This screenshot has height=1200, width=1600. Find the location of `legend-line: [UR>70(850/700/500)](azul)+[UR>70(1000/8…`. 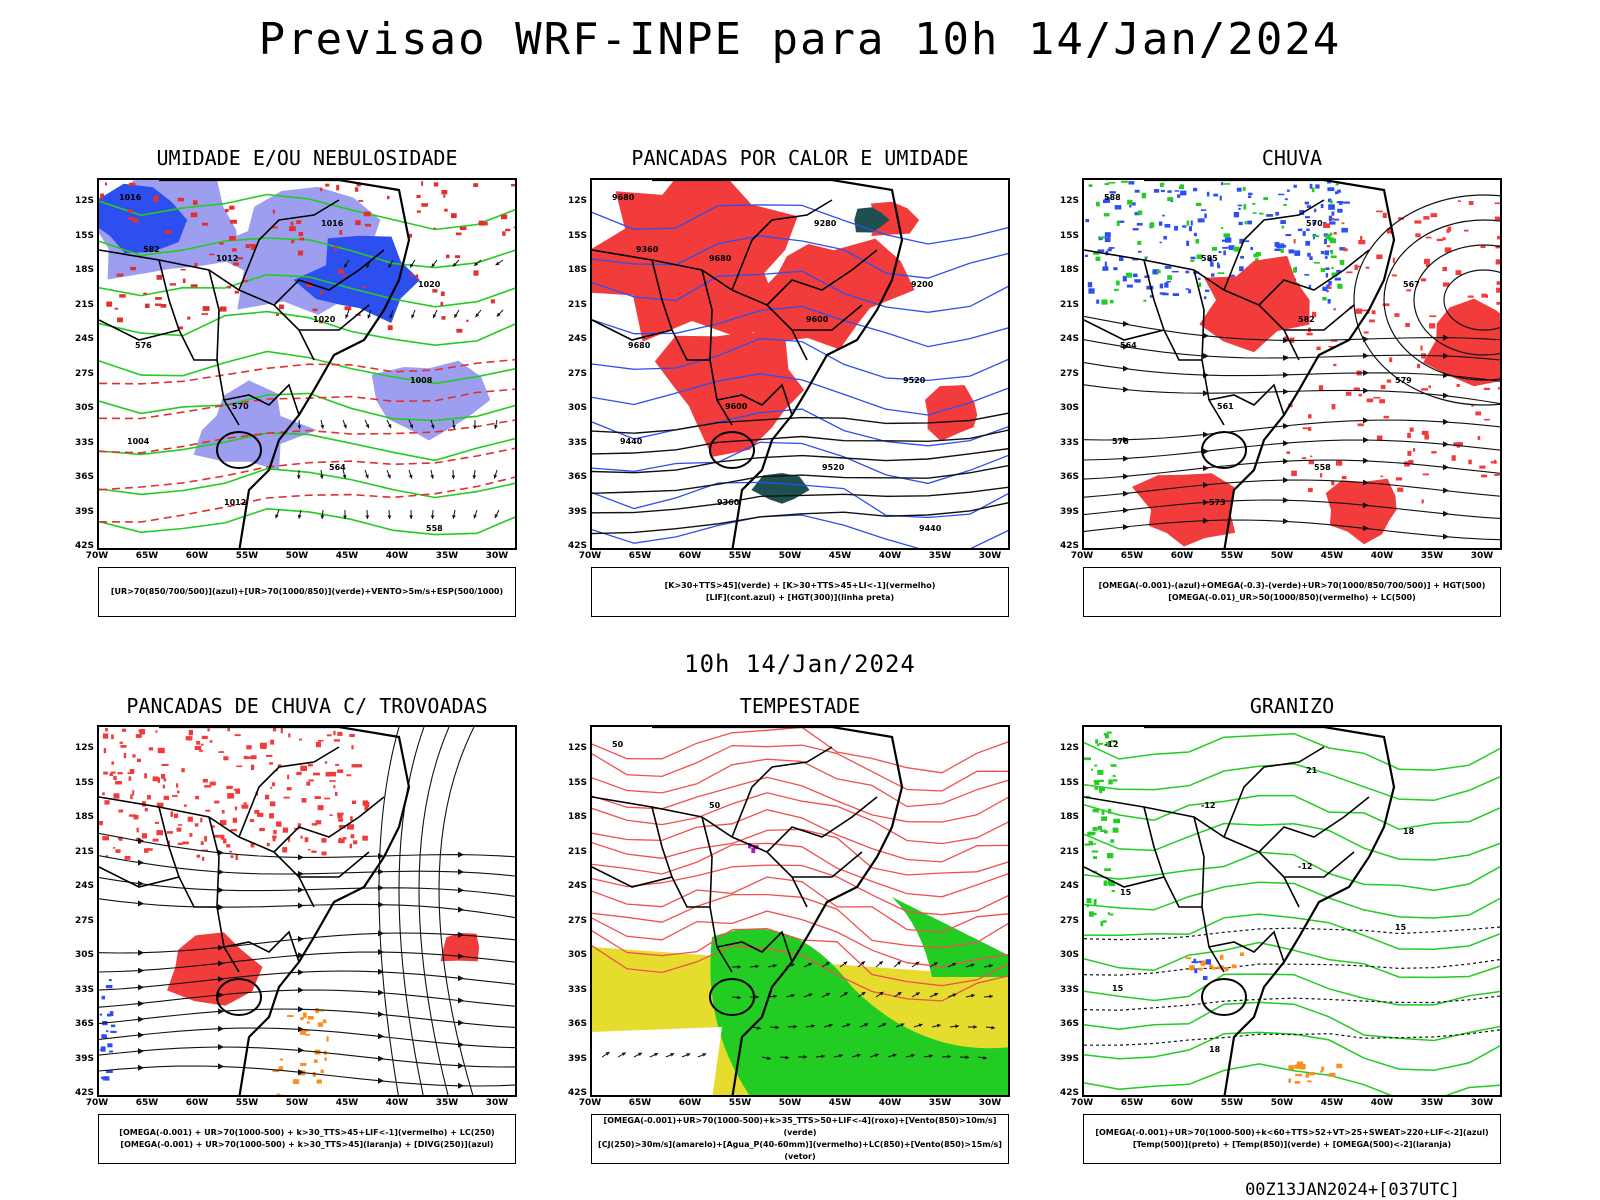

legend-line: [UR>70(850/700/500)](azul)+[UR>70(1000/8… is located at coordinates (307, 591).